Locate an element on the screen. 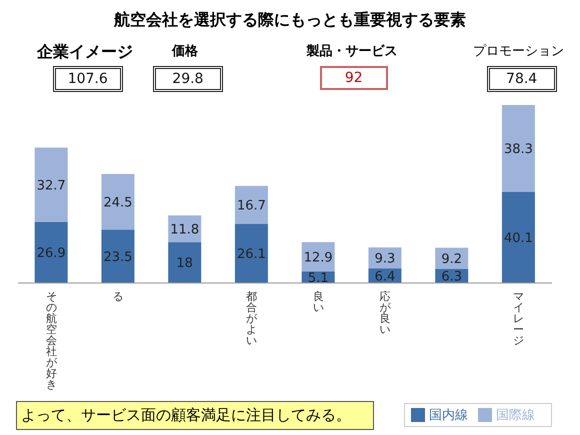  data-label: 11.8 is located at coordinates (185, 230).